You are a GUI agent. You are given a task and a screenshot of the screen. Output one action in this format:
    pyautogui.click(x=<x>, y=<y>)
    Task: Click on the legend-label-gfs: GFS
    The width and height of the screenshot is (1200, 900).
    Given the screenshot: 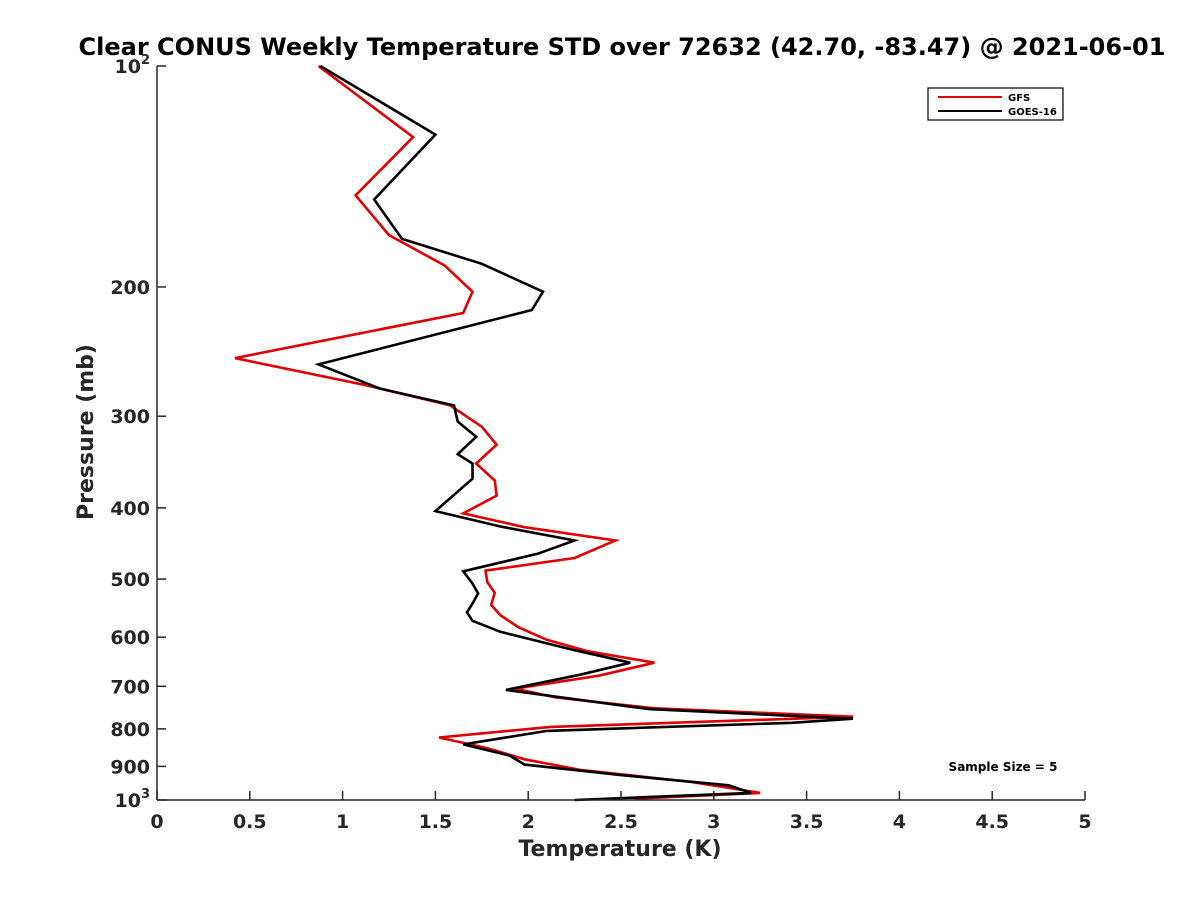 What is the action you would take?
    pyautogui.click(x=1019, y=98)
    